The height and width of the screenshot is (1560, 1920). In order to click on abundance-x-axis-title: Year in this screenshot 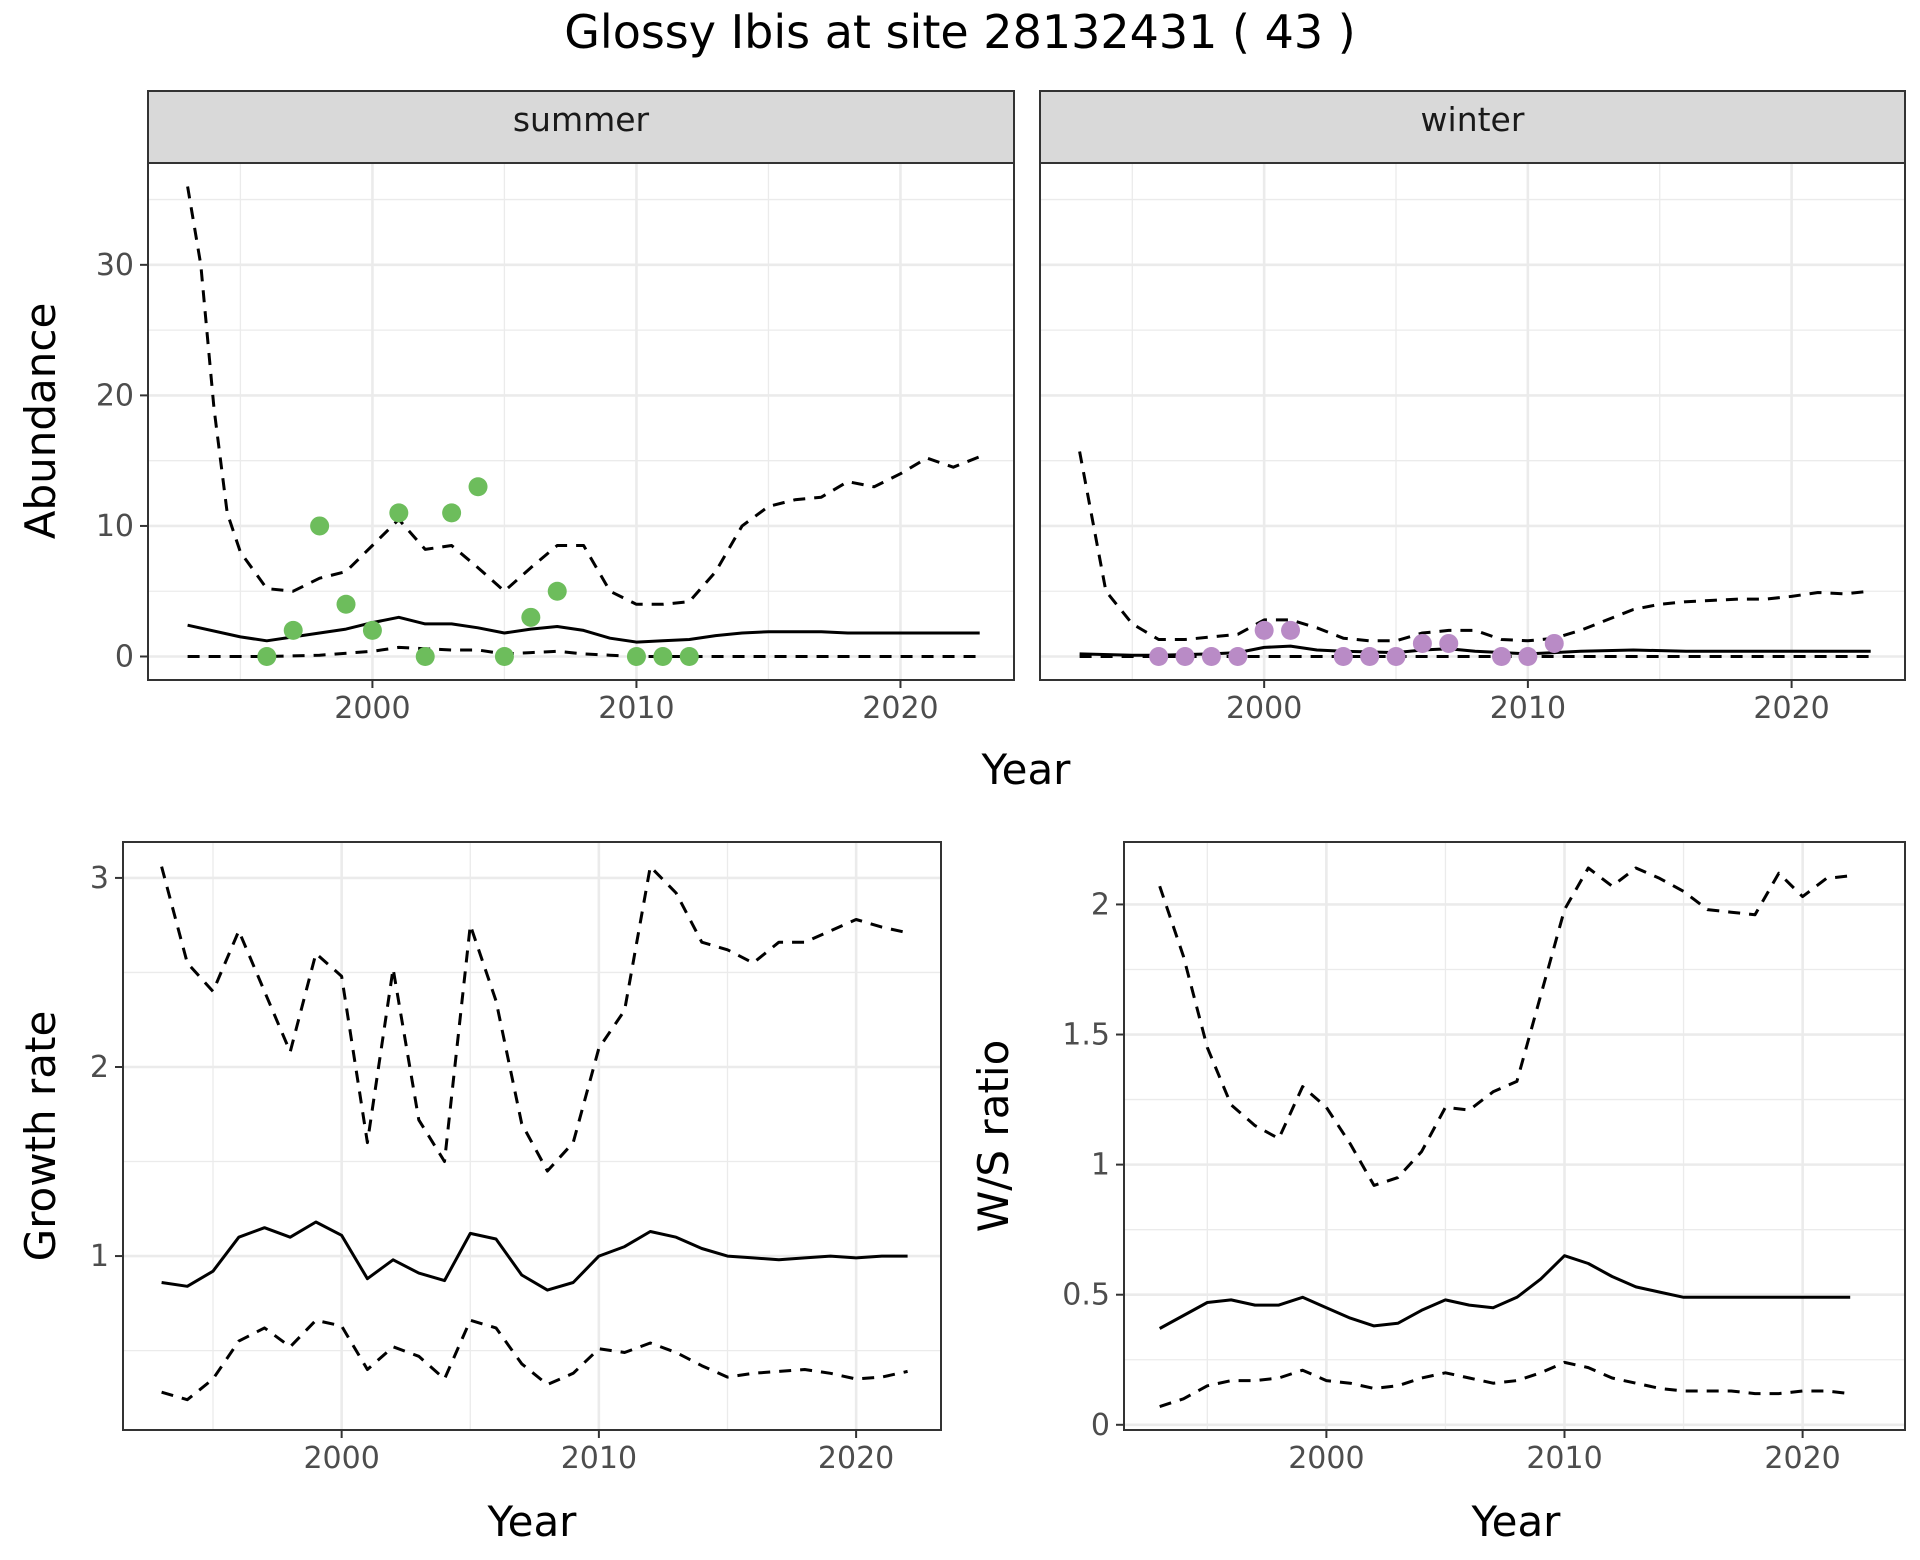, I will do `click(1026, 769)`.